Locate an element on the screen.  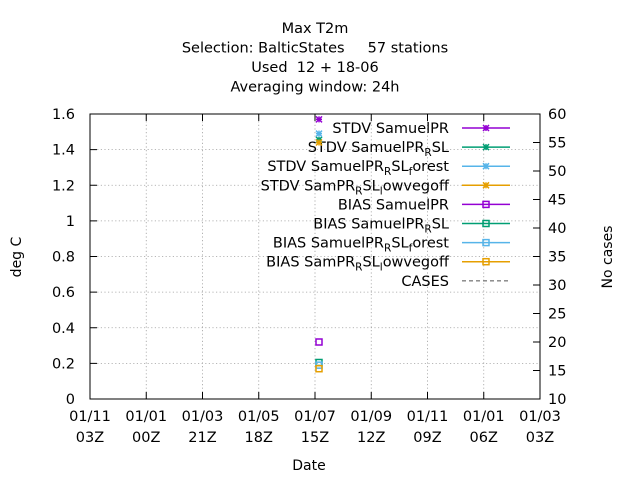
title-line: Max T2m is located at coordinates (315, 29).